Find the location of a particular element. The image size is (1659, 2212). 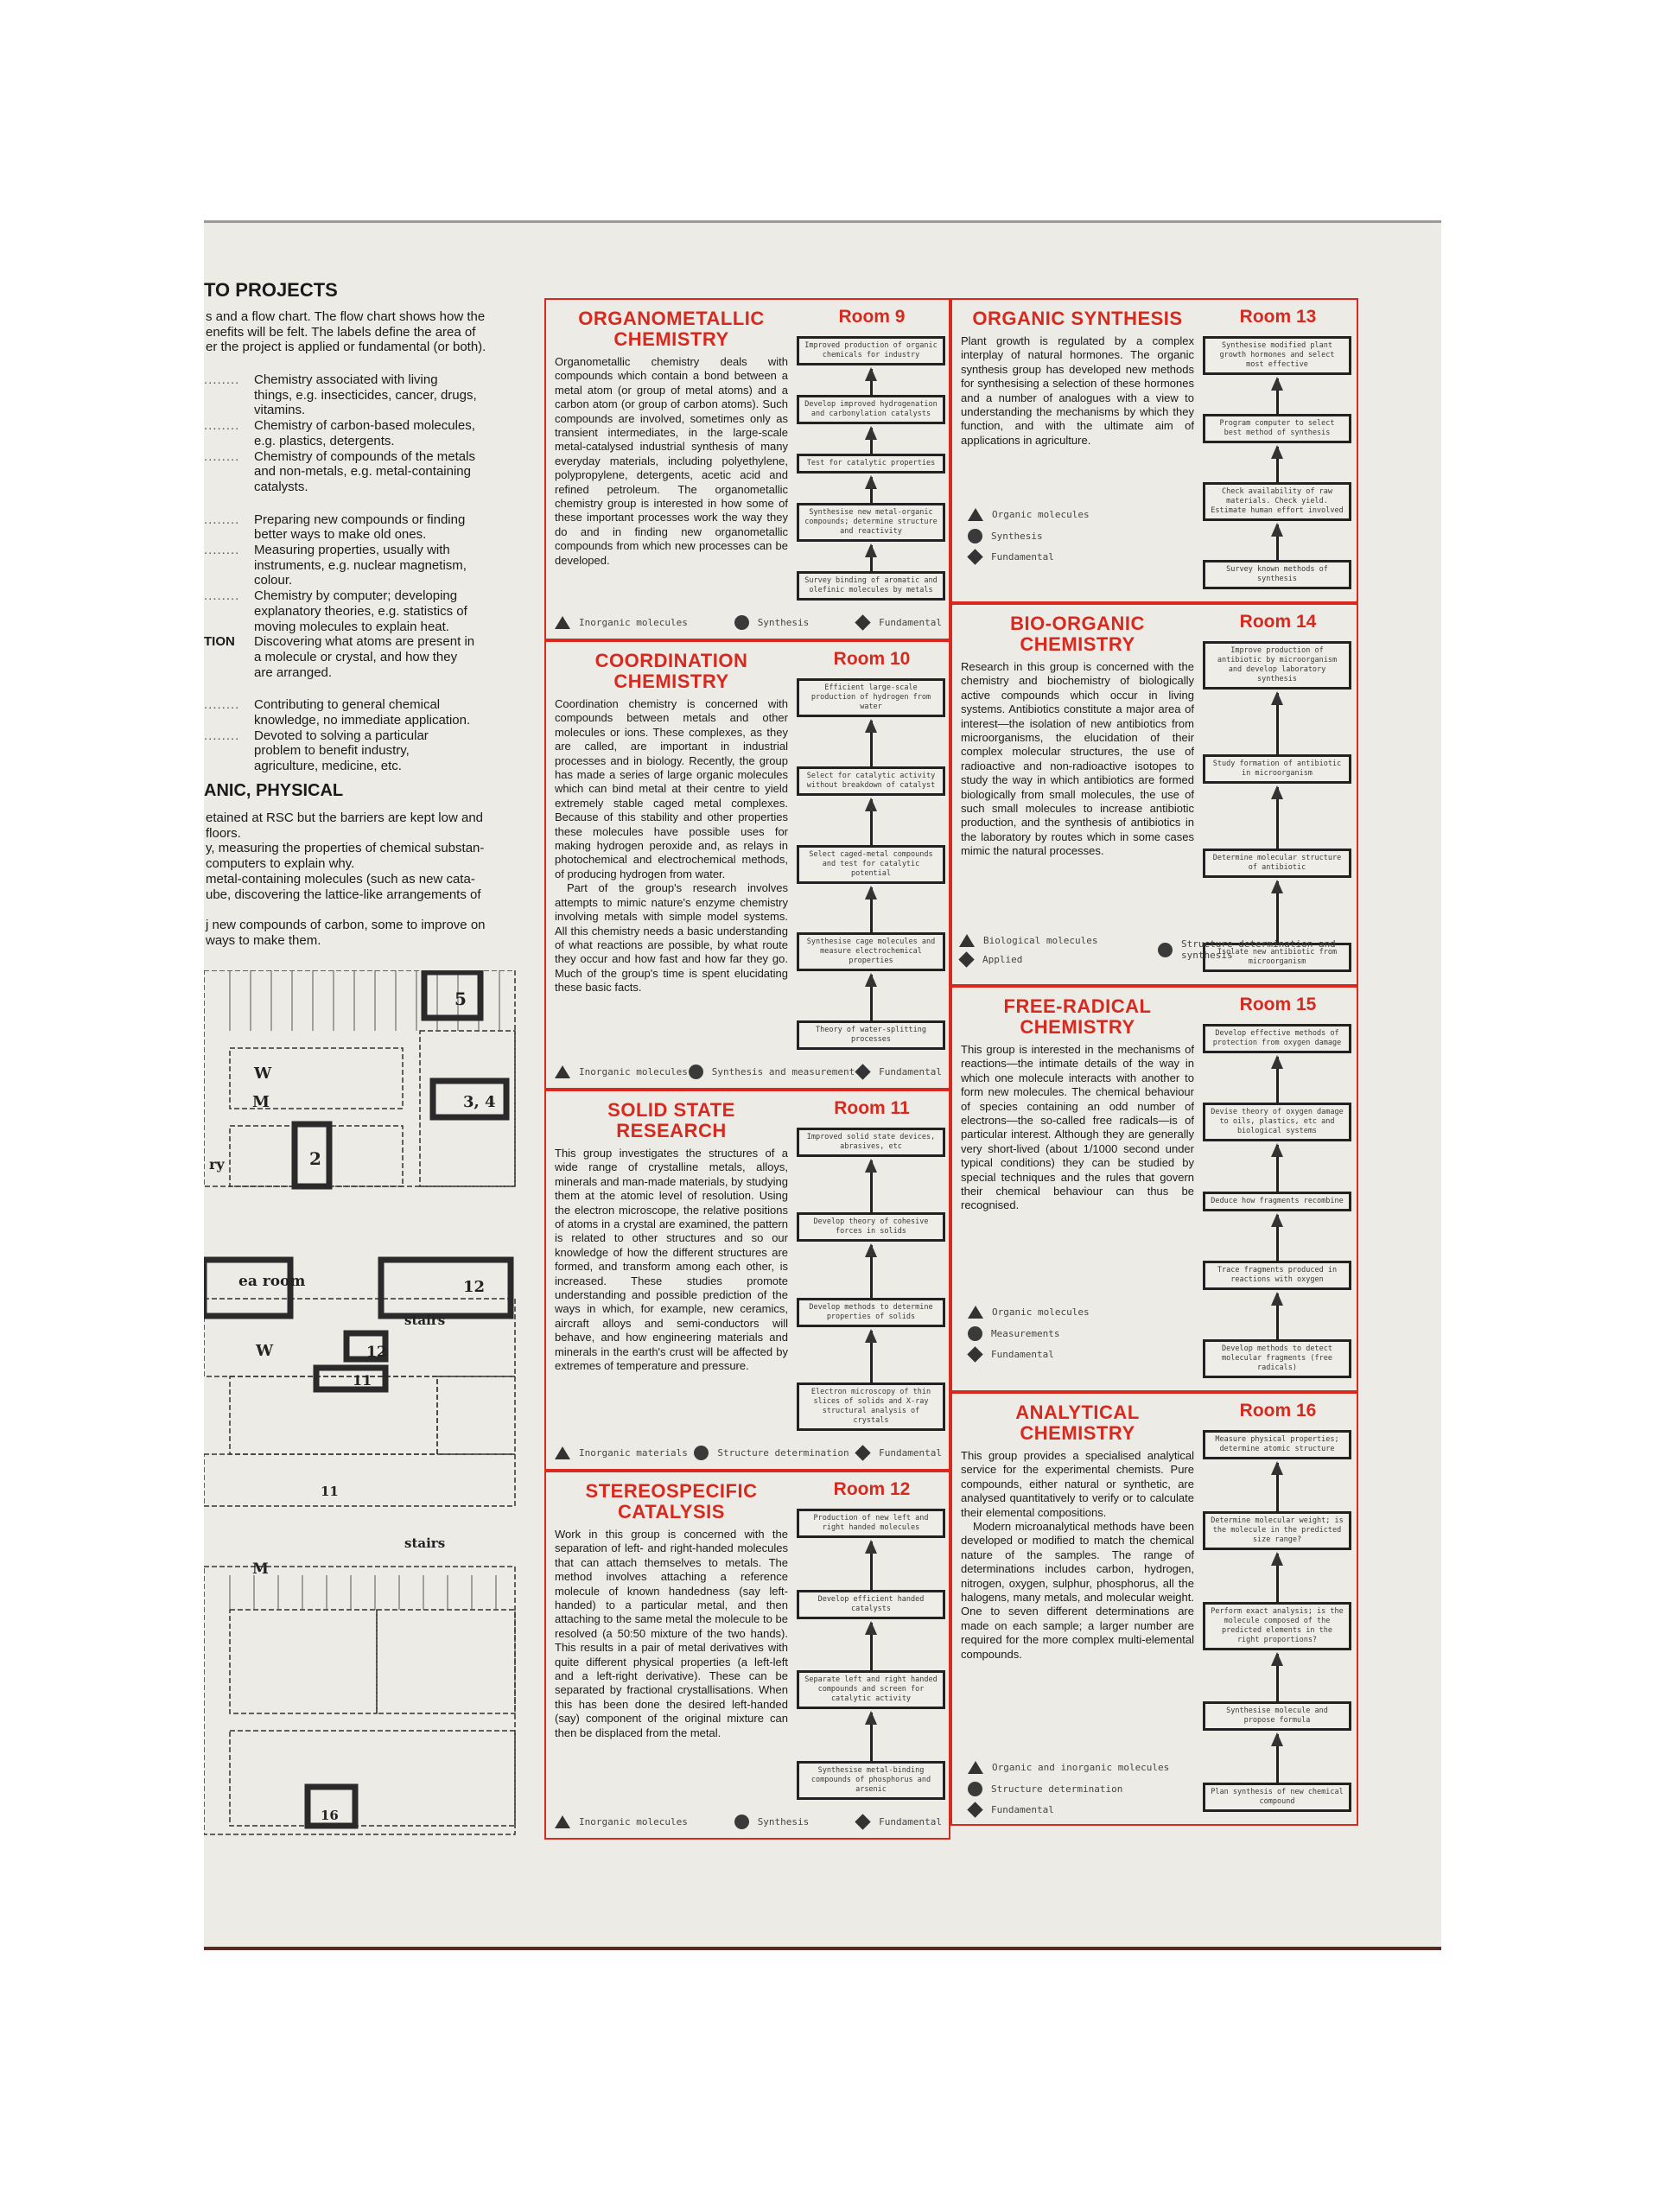

legend-label: Synthesis is located at coordinates (1017, 536).